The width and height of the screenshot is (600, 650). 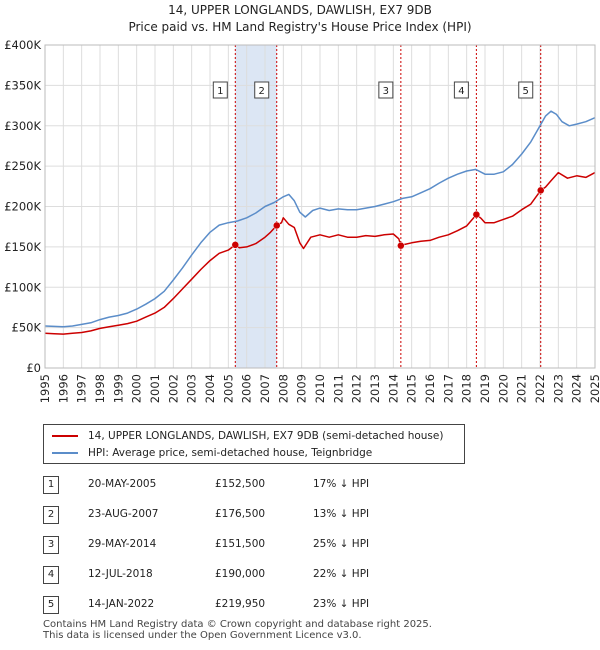 I want to click on sale-price: £219,950, so click(x=240, y=604).